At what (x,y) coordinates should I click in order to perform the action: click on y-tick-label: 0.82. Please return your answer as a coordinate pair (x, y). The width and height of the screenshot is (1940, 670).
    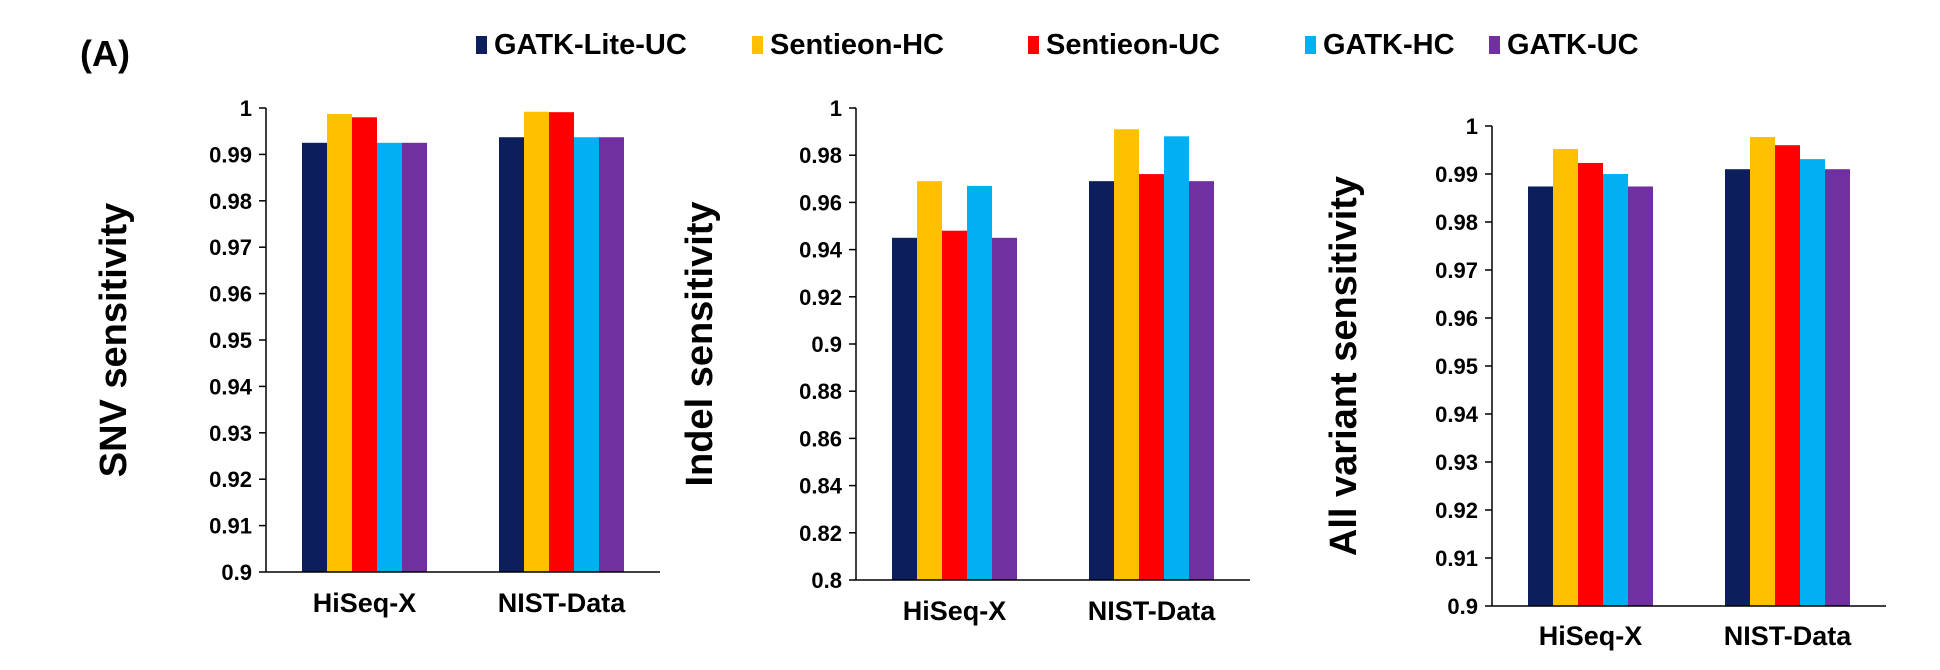
    Looking at the image, I should click on (820, 533).